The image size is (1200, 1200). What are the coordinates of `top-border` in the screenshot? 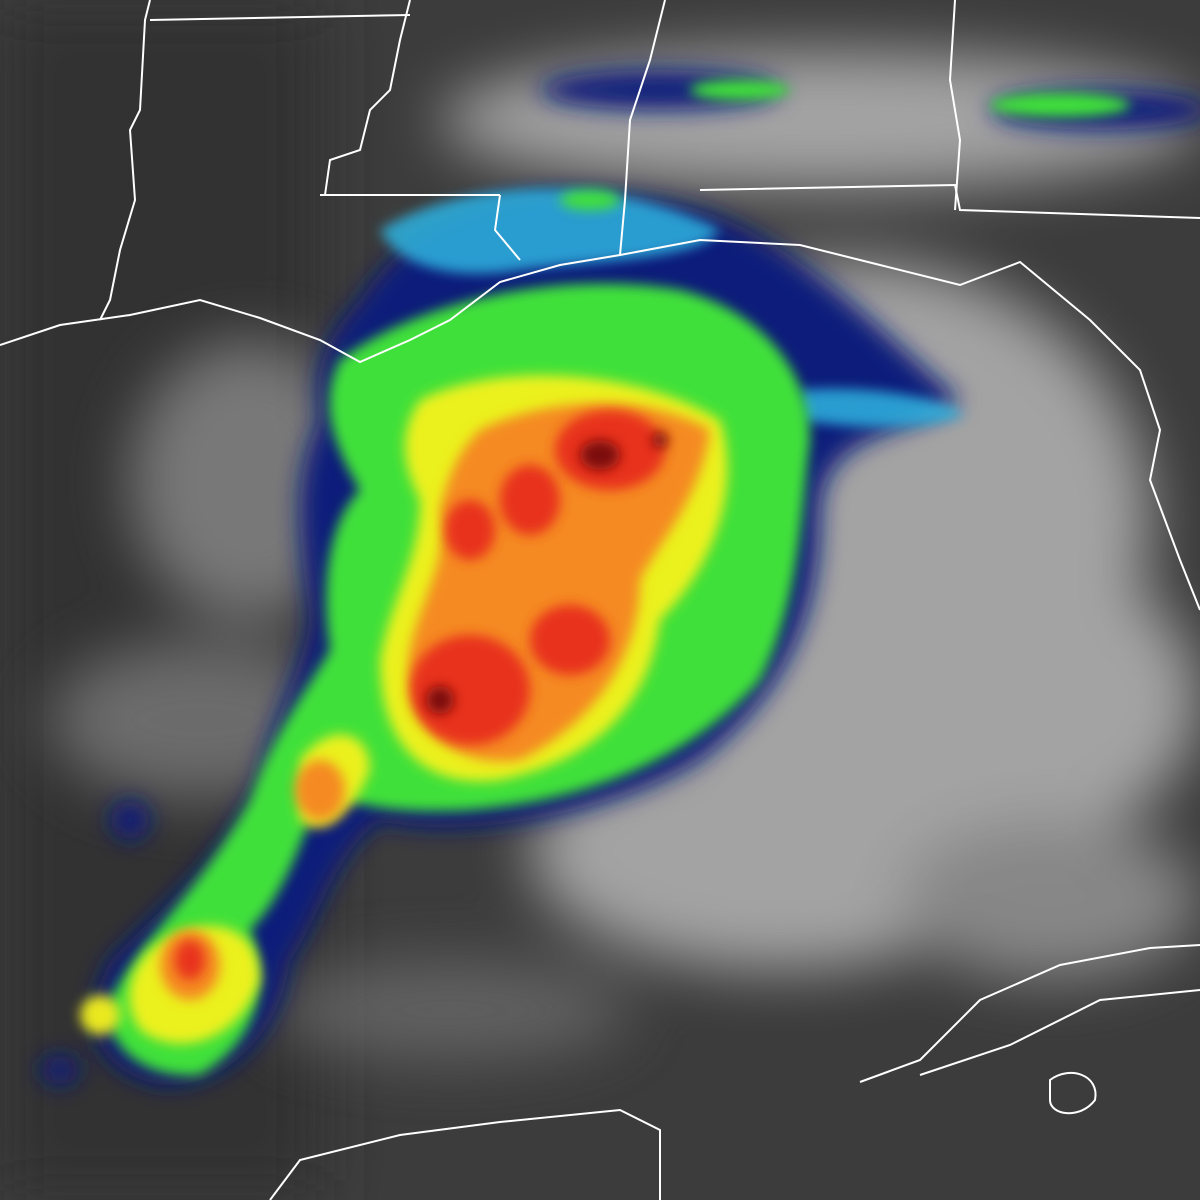 It's located at (280, 17).